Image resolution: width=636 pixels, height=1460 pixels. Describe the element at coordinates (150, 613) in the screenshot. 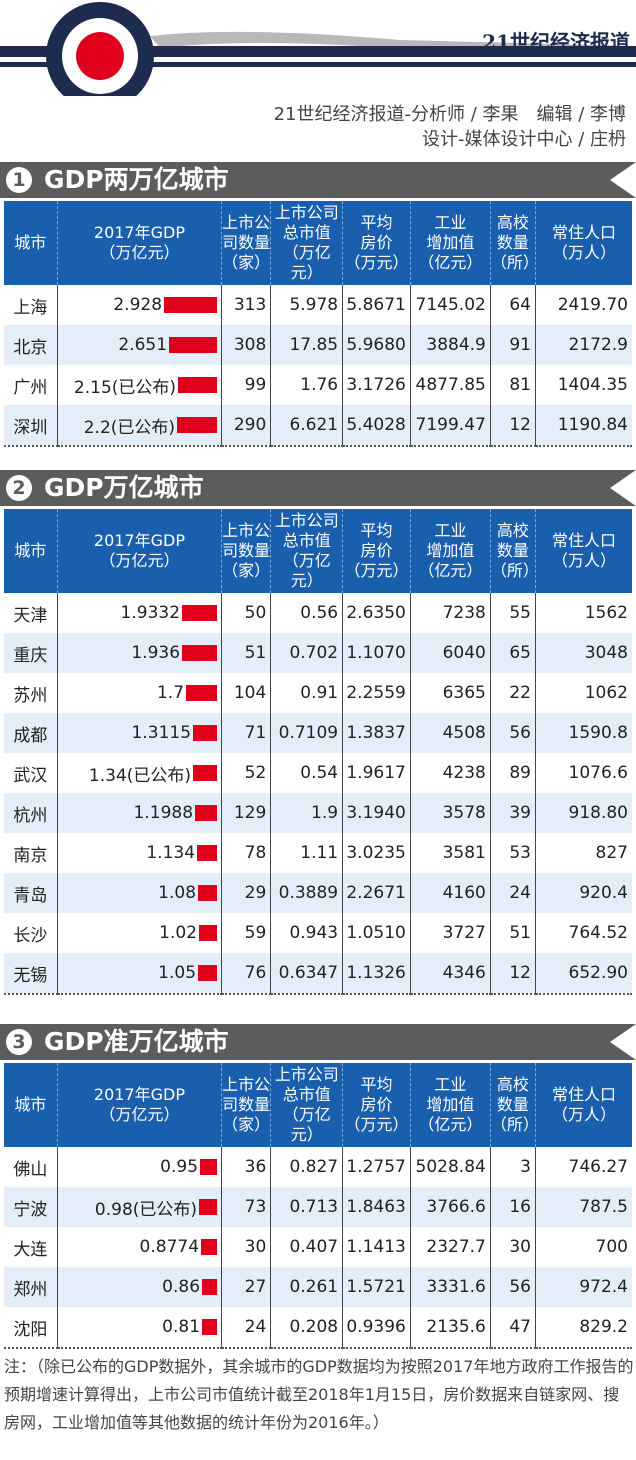

I see `gdp-value: 1.9332` at that location.